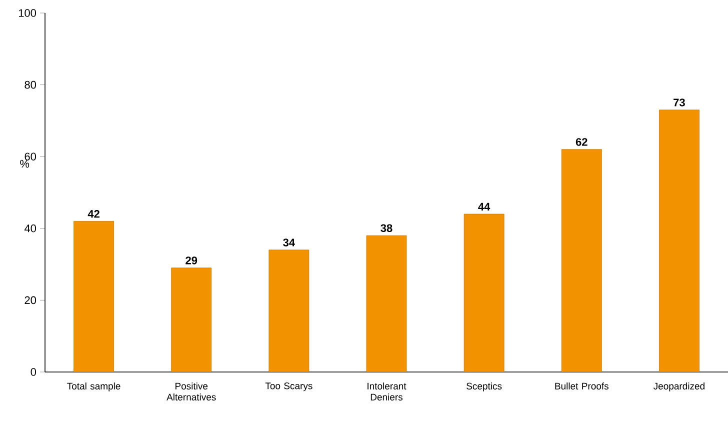 This screenshot has width=728, height=427. I want to click on y-tick-label: 60, so click(30, 156).